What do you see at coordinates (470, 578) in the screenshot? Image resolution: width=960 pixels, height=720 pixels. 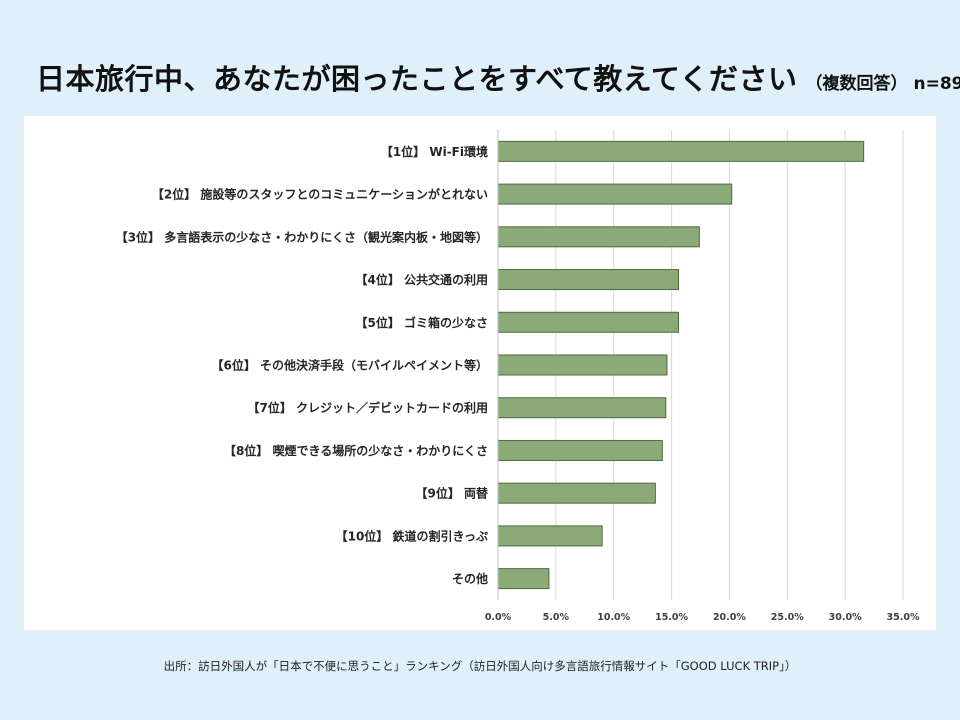 I see `category-label: その他` at bounding box center [470, 578].